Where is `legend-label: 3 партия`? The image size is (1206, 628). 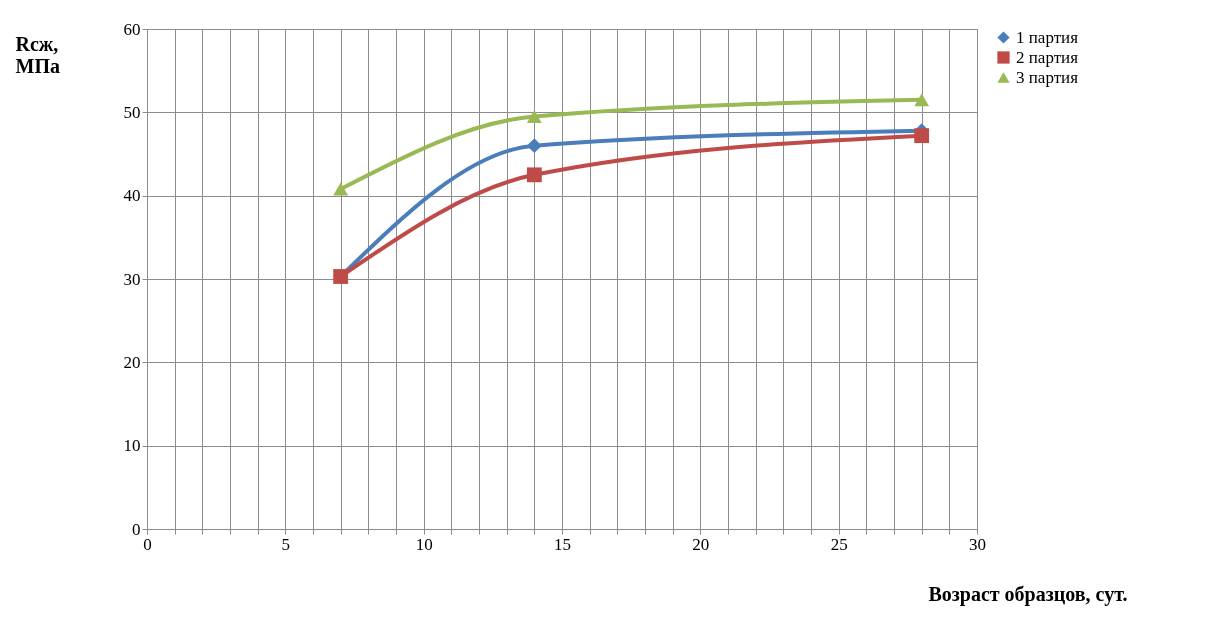 legend-label: 3 партия is located at coordinates (1047, 77).